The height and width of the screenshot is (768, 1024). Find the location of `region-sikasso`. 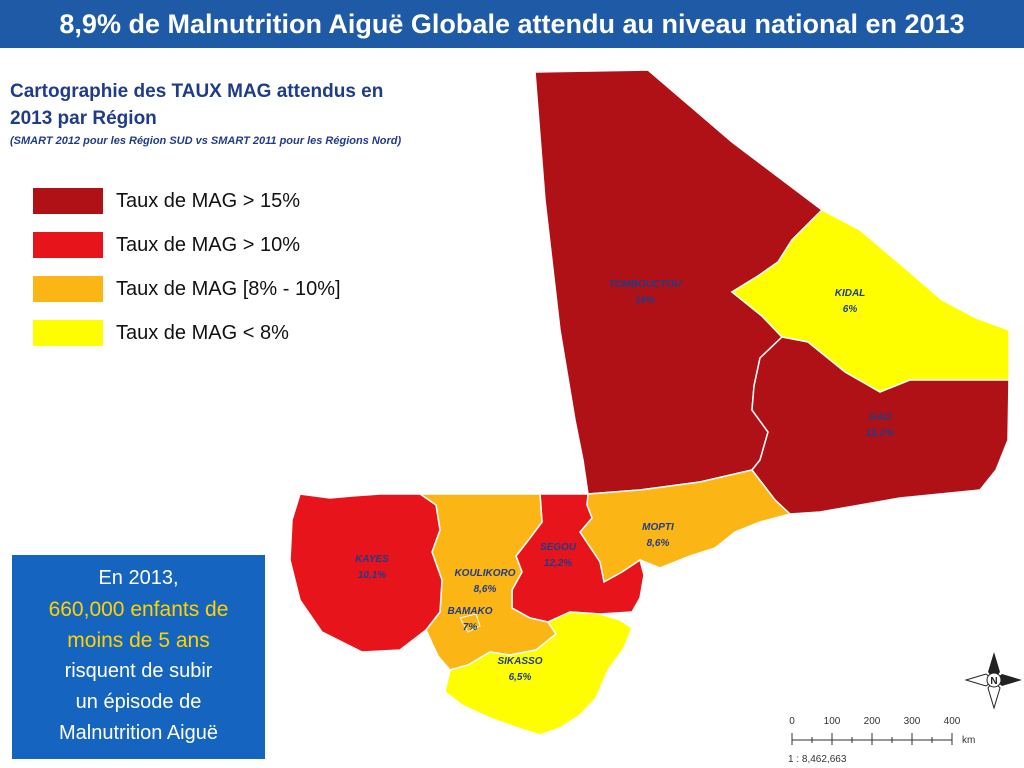

region-sikasso is located at coordinates (538, 673).